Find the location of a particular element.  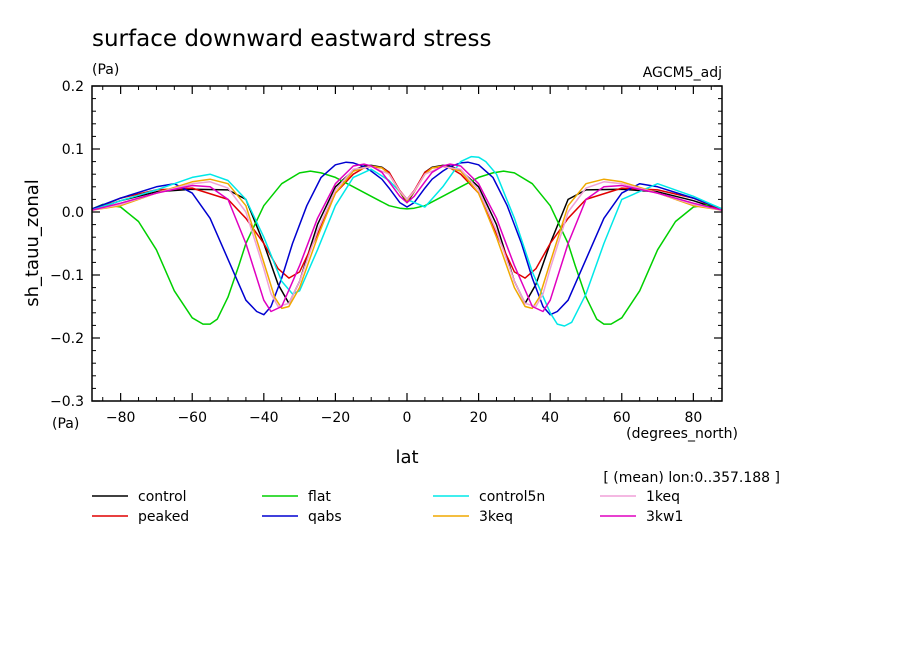

y-tick-label: −0.2 is located at coordinates (67, 339).